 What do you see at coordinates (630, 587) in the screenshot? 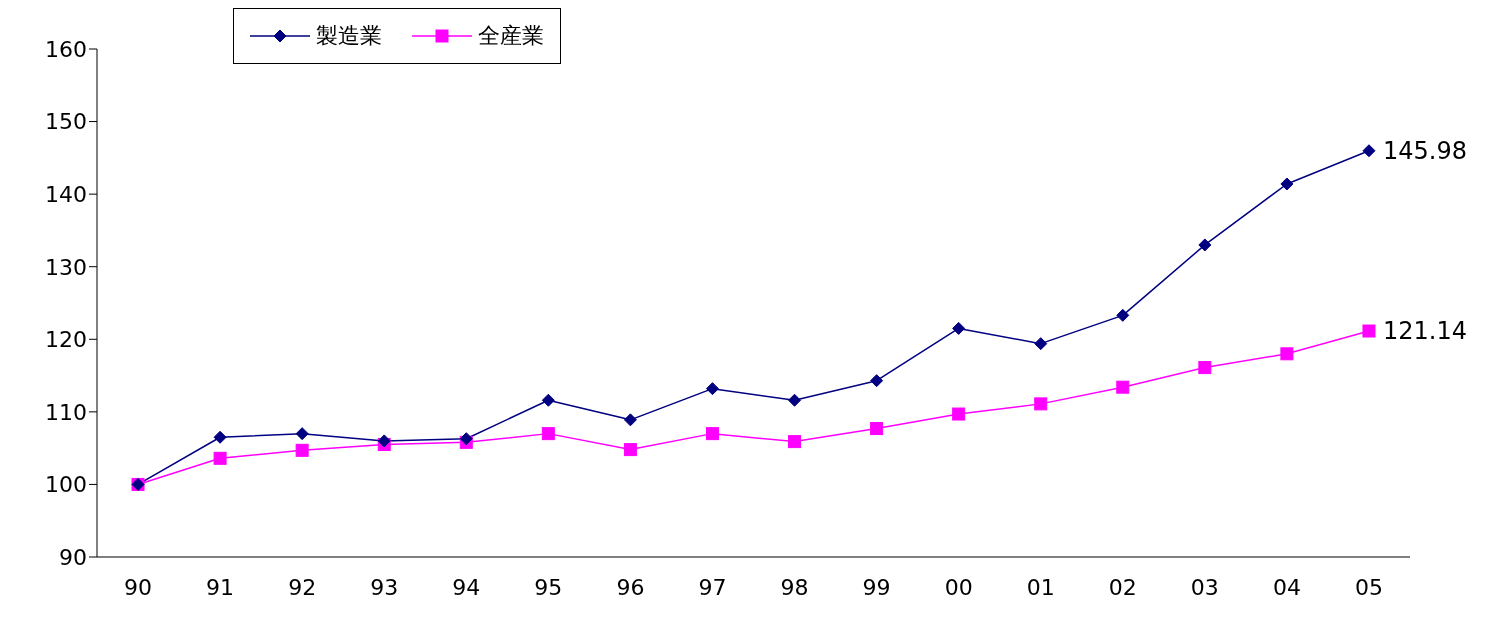
I see `x-tick-label: 96` at bounding box center [630, 587].